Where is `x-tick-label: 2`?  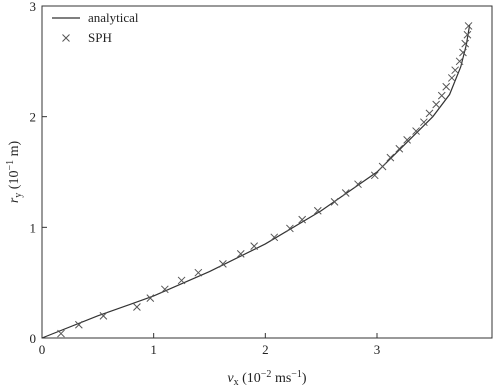
x-tick-label: 2 is located at coordinates (265, 349).